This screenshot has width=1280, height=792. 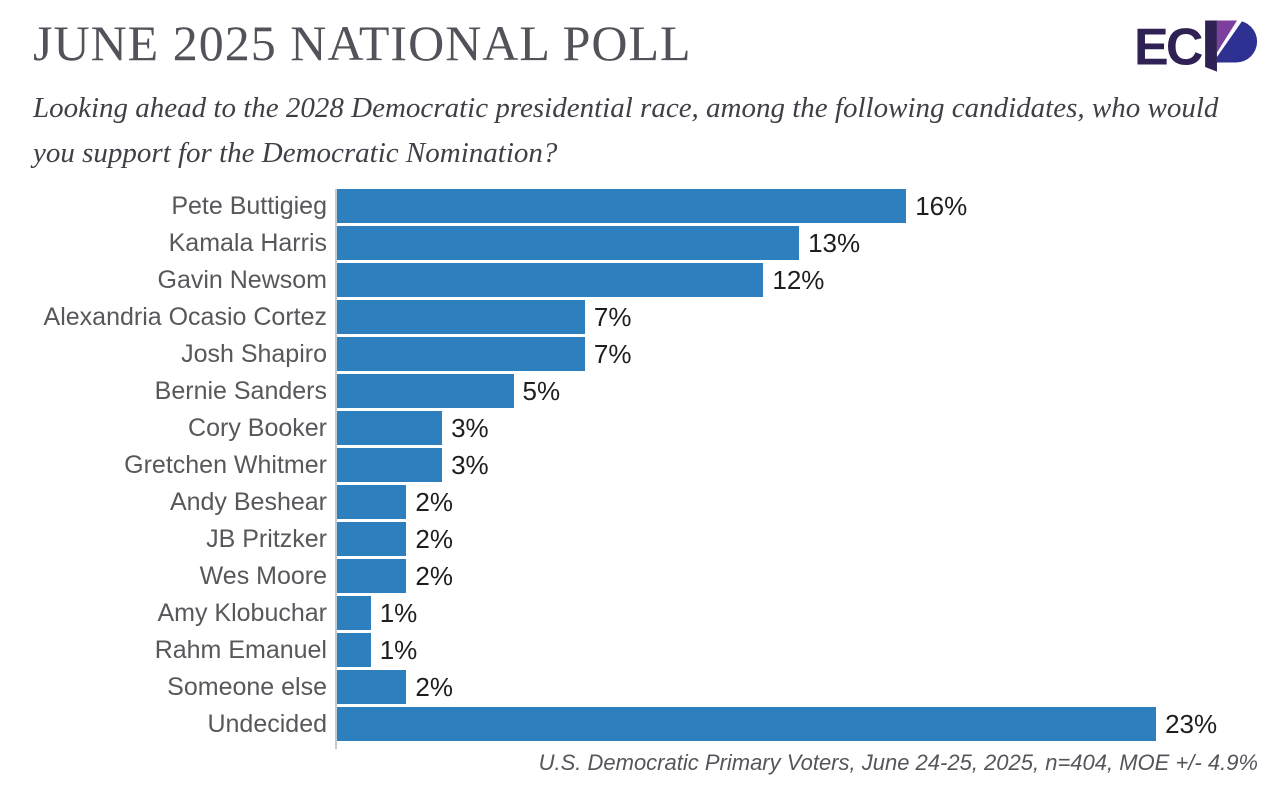 I want to click on chart-row: Undecided 23%, so click(x=645, y=724).